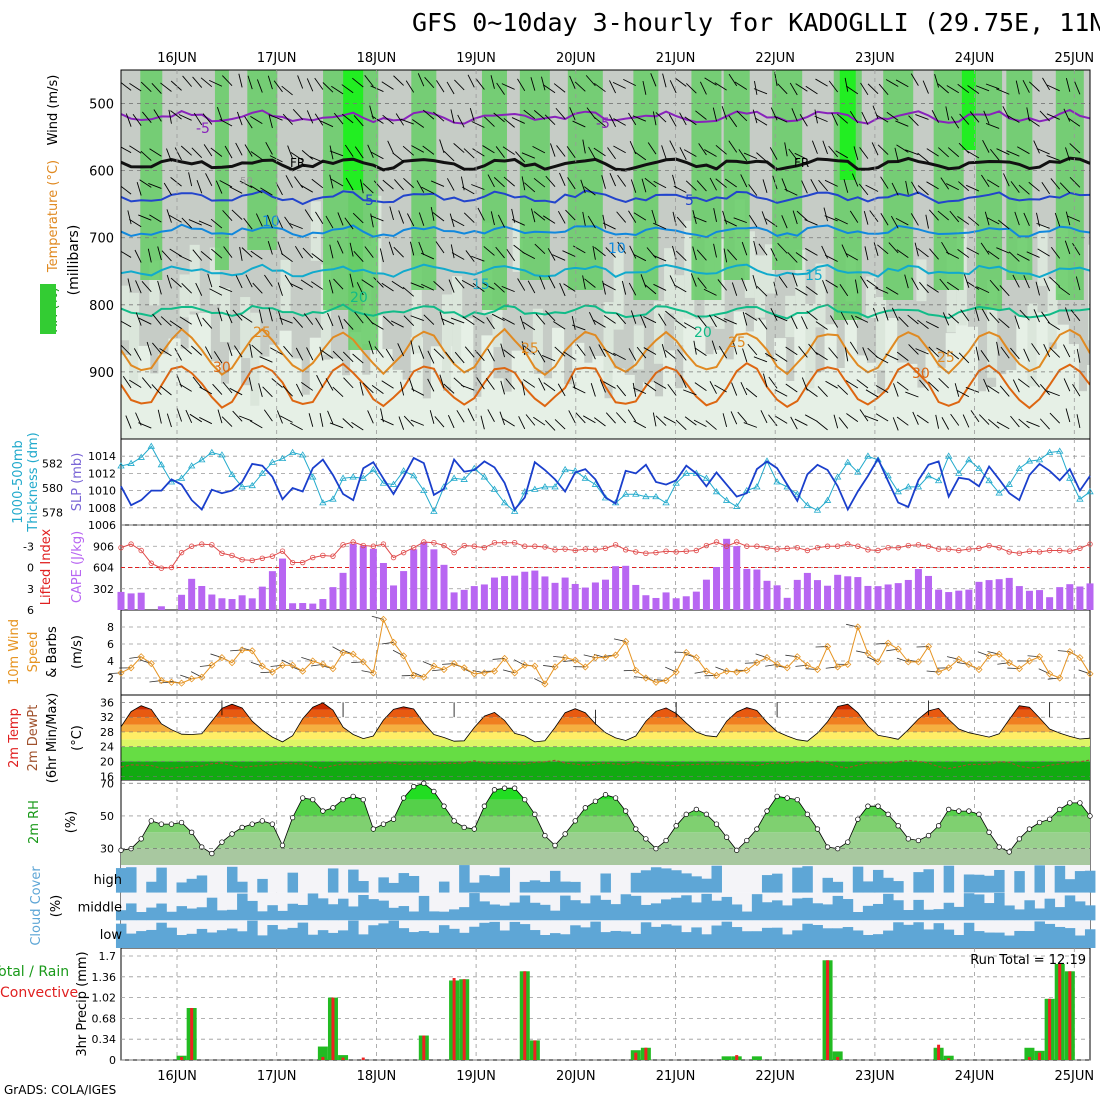 The width and height of the screenshot is (1100, 1100). I want to click on wind-barb-10m, so click(962, 663).